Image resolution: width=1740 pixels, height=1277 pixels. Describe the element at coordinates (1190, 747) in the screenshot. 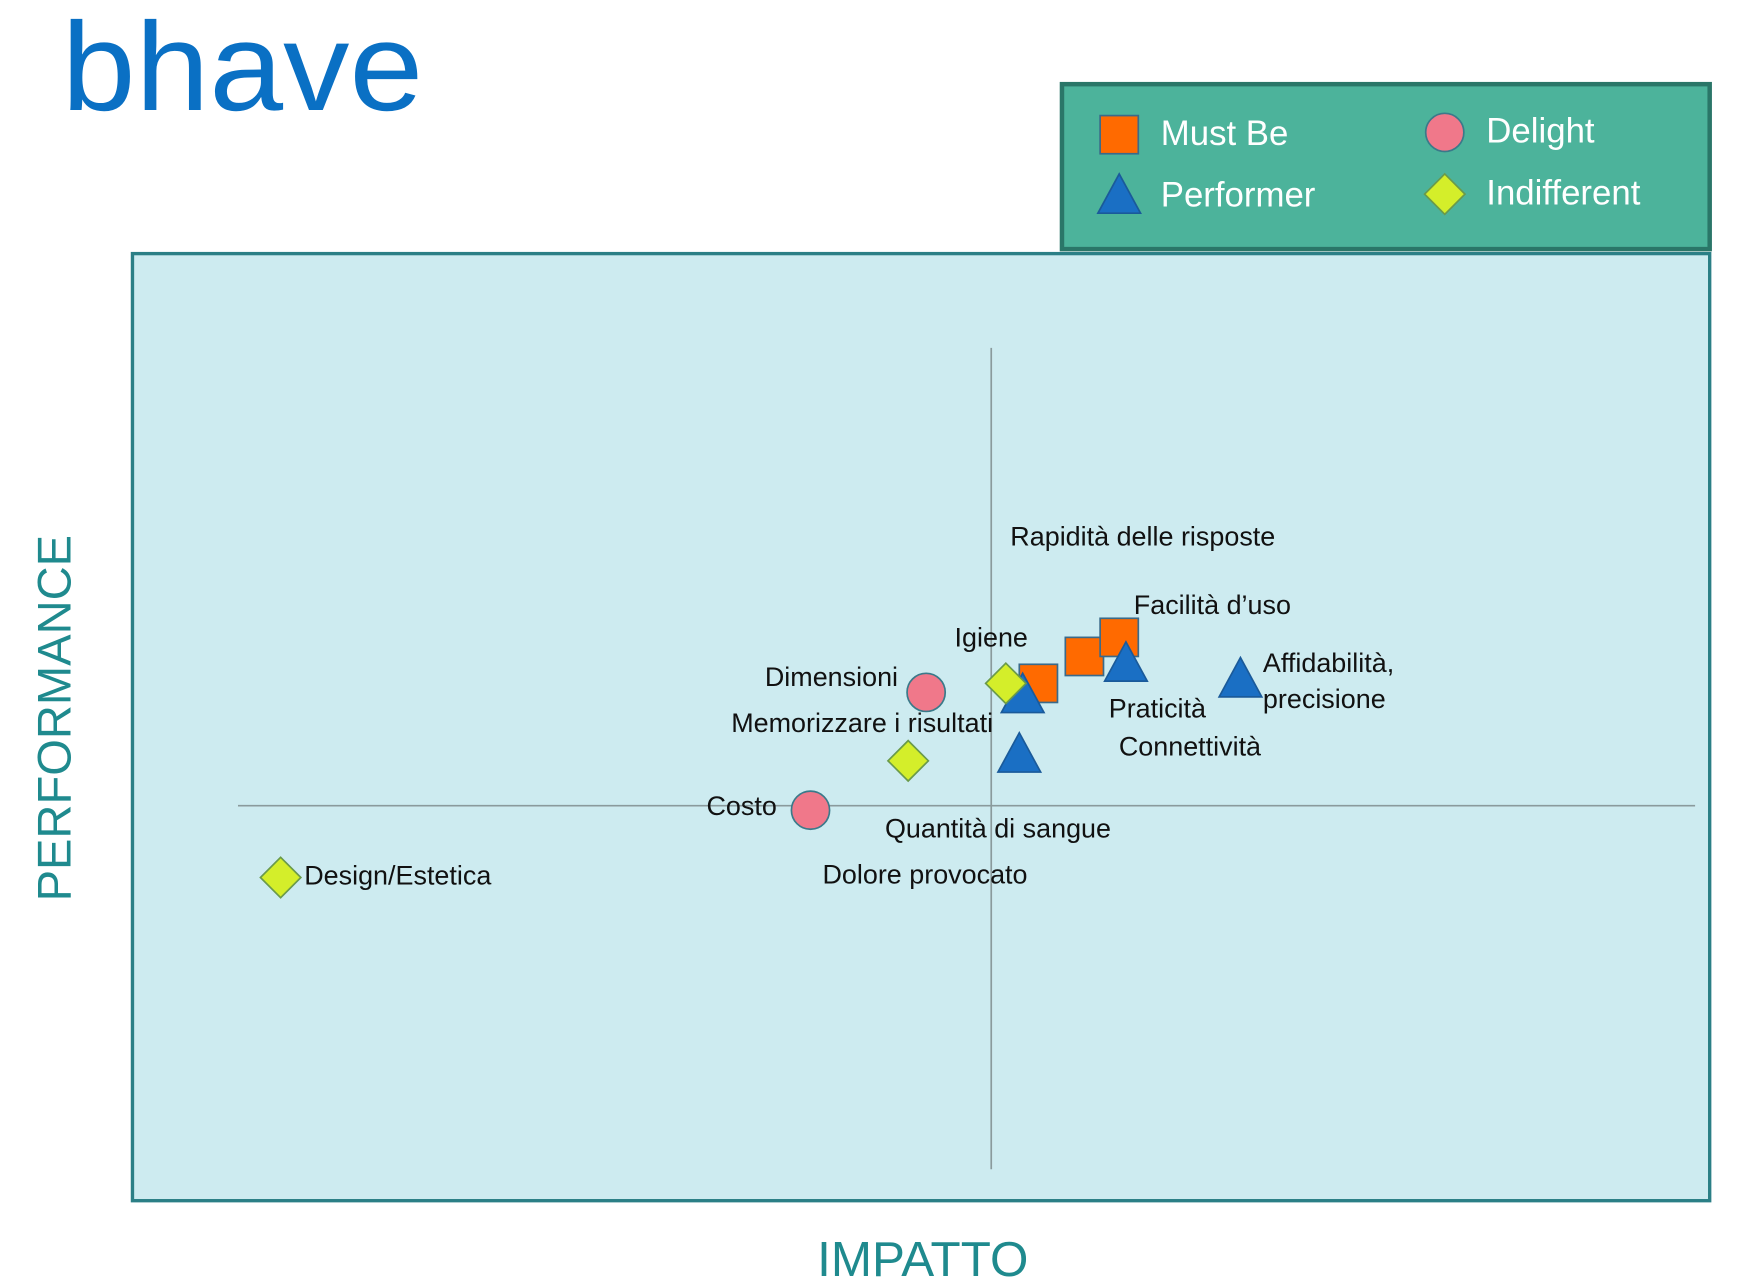

I see `point-label: Connettività` at that location.